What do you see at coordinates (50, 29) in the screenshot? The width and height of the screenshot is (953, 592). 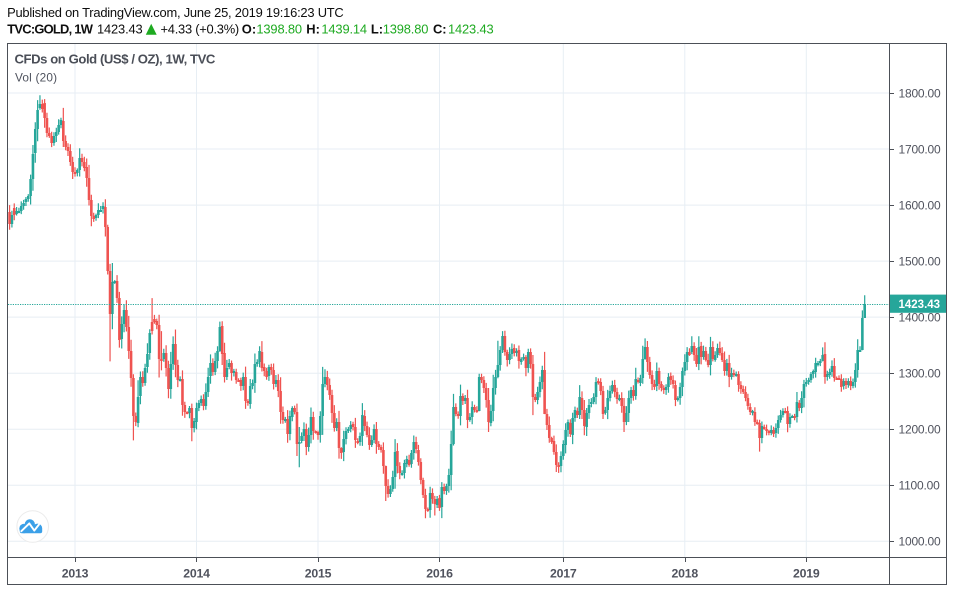 I see `svg-text: TVC:GOLD, 1W` at bounding box center [50, 29].